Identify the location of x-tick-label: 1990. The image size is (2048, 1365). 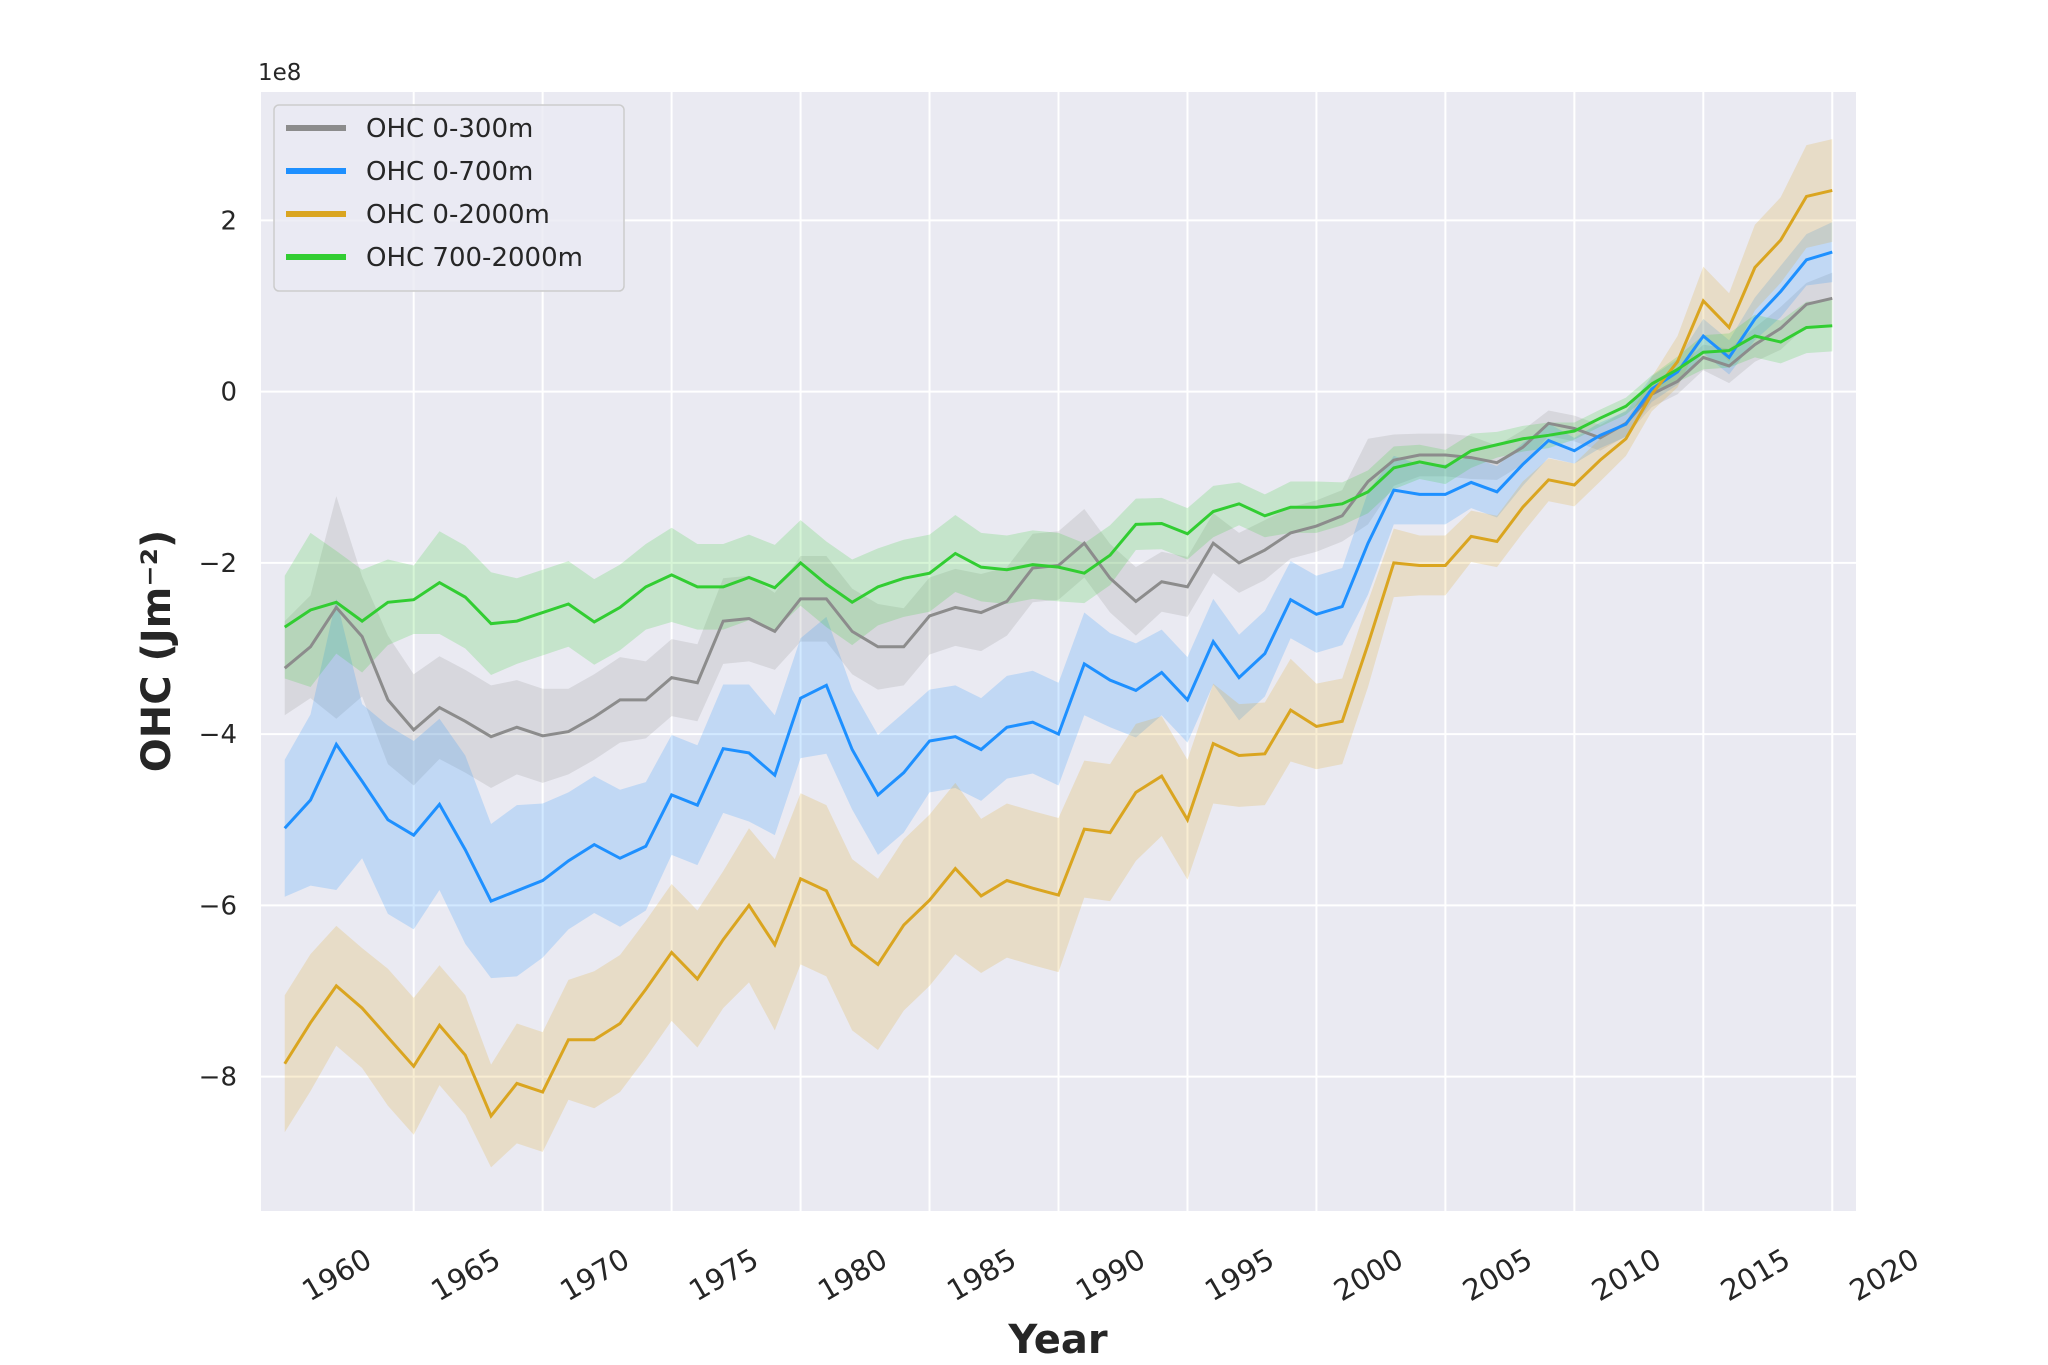
(1110, 1275).